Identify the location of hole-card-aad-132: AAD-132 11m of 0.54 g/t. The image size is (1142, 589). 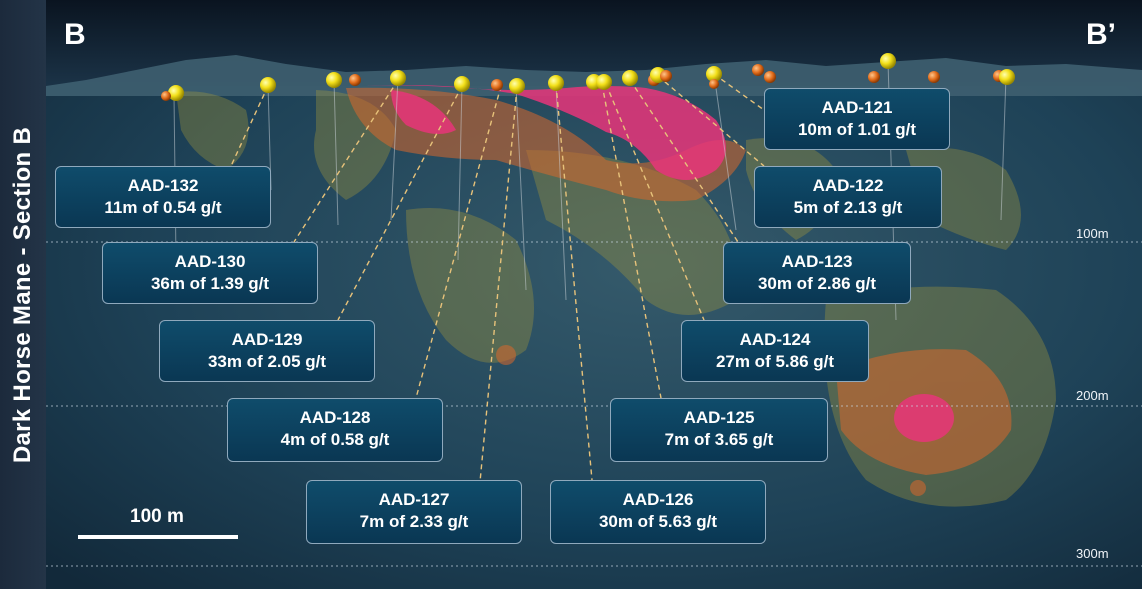
(163, 197).